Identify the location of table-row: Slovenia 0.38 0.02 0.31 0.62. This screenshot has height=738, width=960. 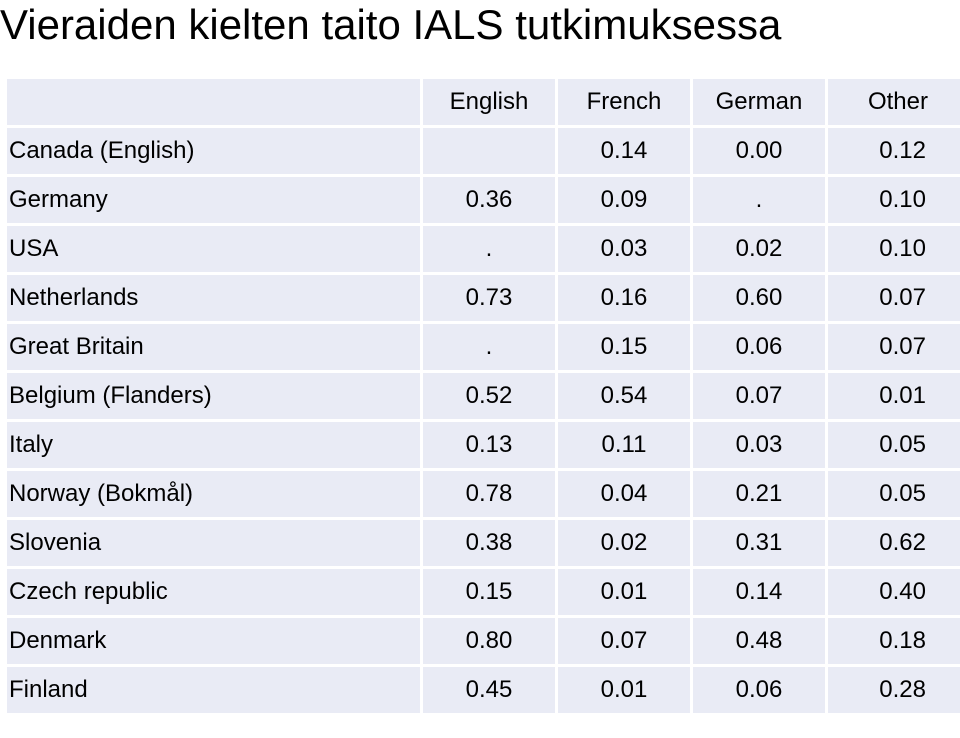
(483, 543).